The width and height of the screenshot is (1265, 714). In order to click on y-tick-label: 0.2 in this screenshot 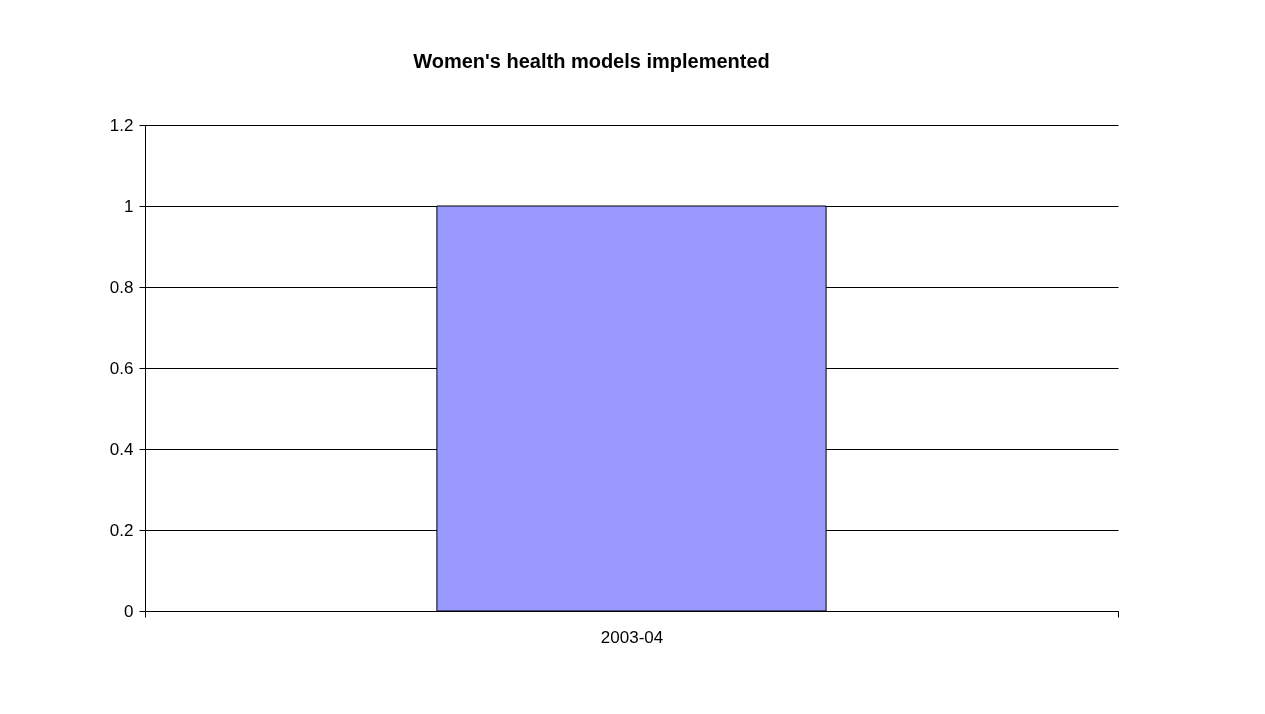, I will do `click(121, 530)`.